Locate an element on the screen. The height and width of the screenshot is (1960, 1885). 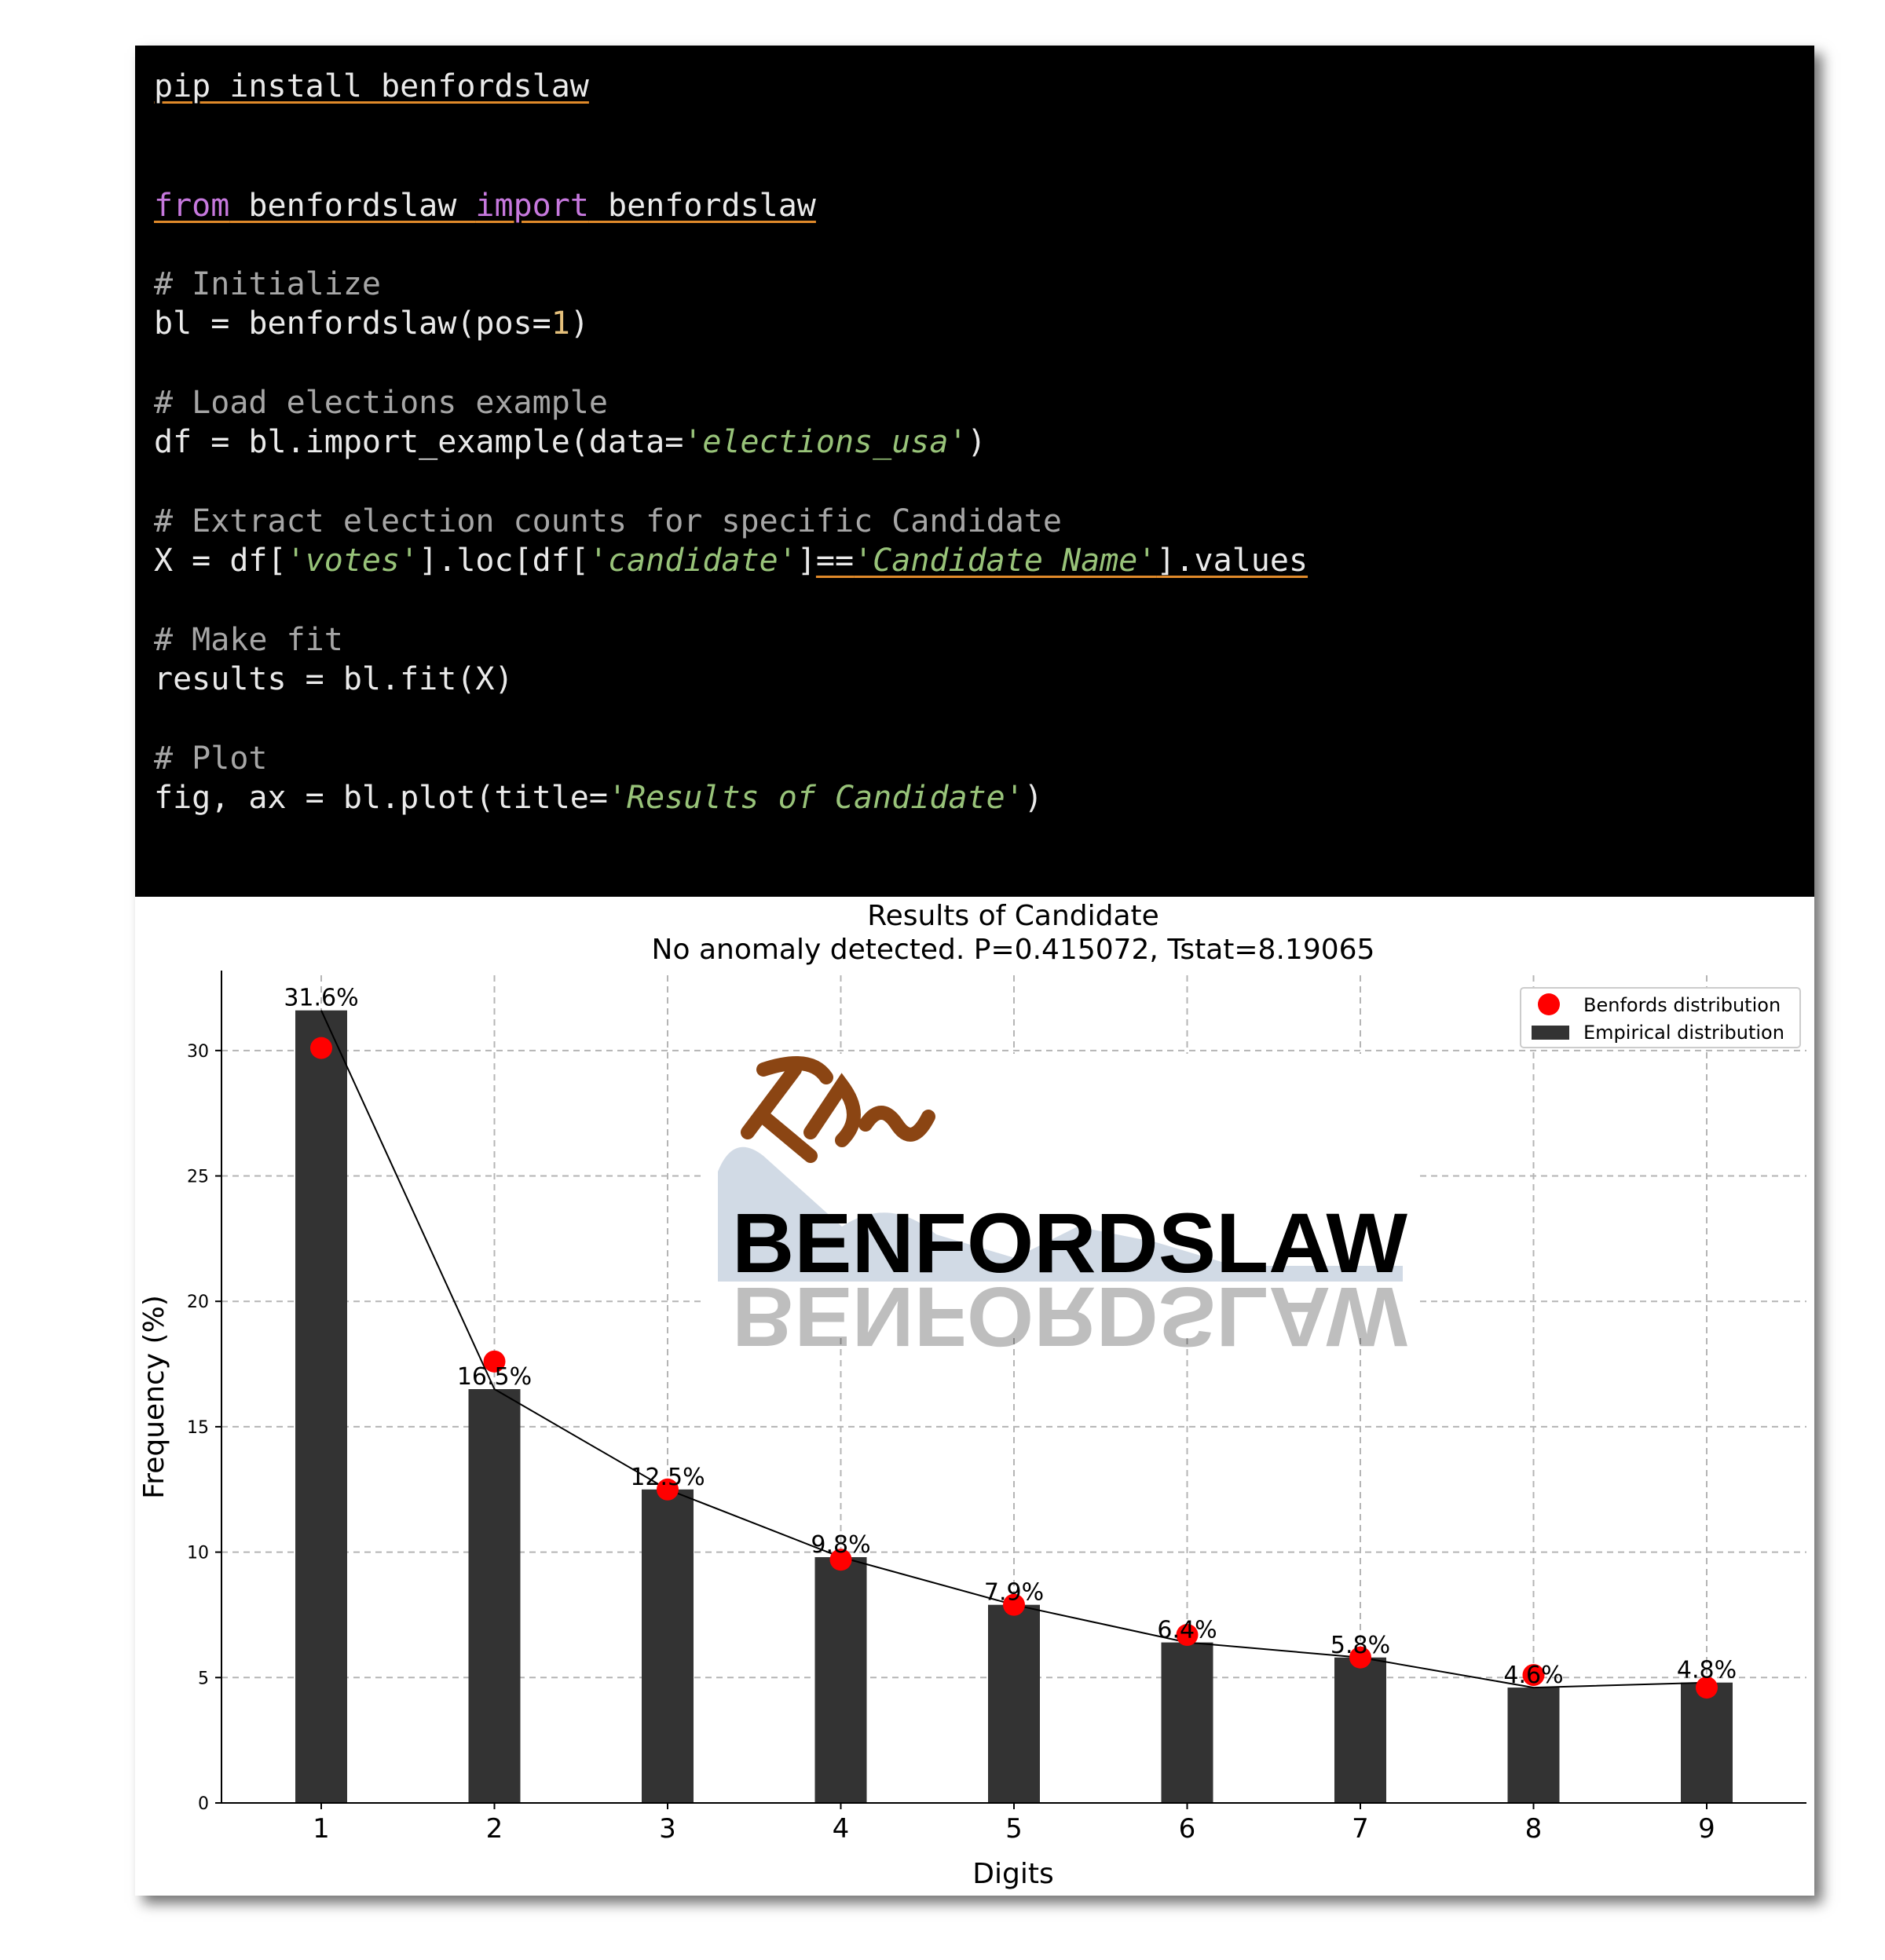
bar-label: 6.4% is located at coordinates (1187, 1630).